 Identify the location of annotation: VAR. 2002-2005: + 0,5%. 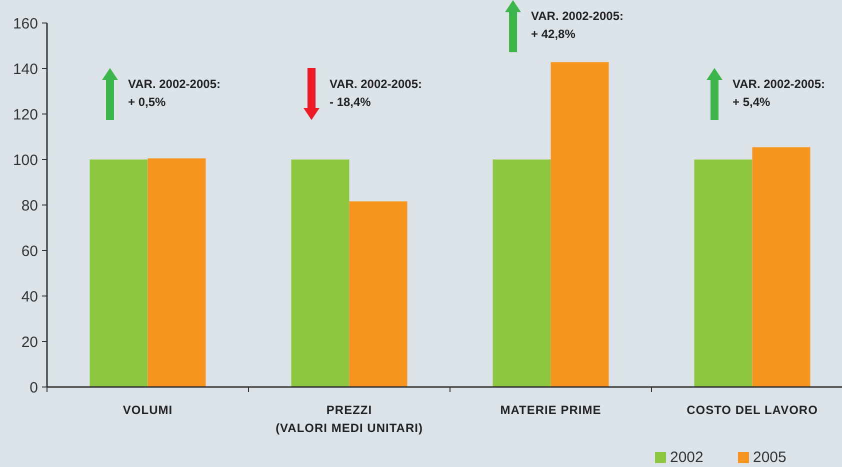
(174, 93).